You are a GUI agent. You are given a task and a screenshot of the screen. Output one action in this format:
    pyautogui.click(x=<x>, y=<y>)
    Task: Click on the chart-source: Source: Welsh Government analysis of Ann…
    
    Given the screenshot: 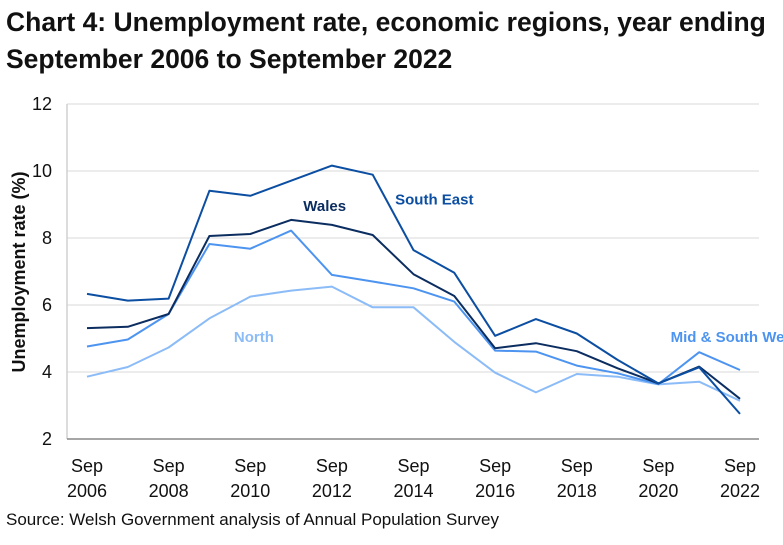 What is the action you would take?
    pyautogui.click(x=252, y=519)
    